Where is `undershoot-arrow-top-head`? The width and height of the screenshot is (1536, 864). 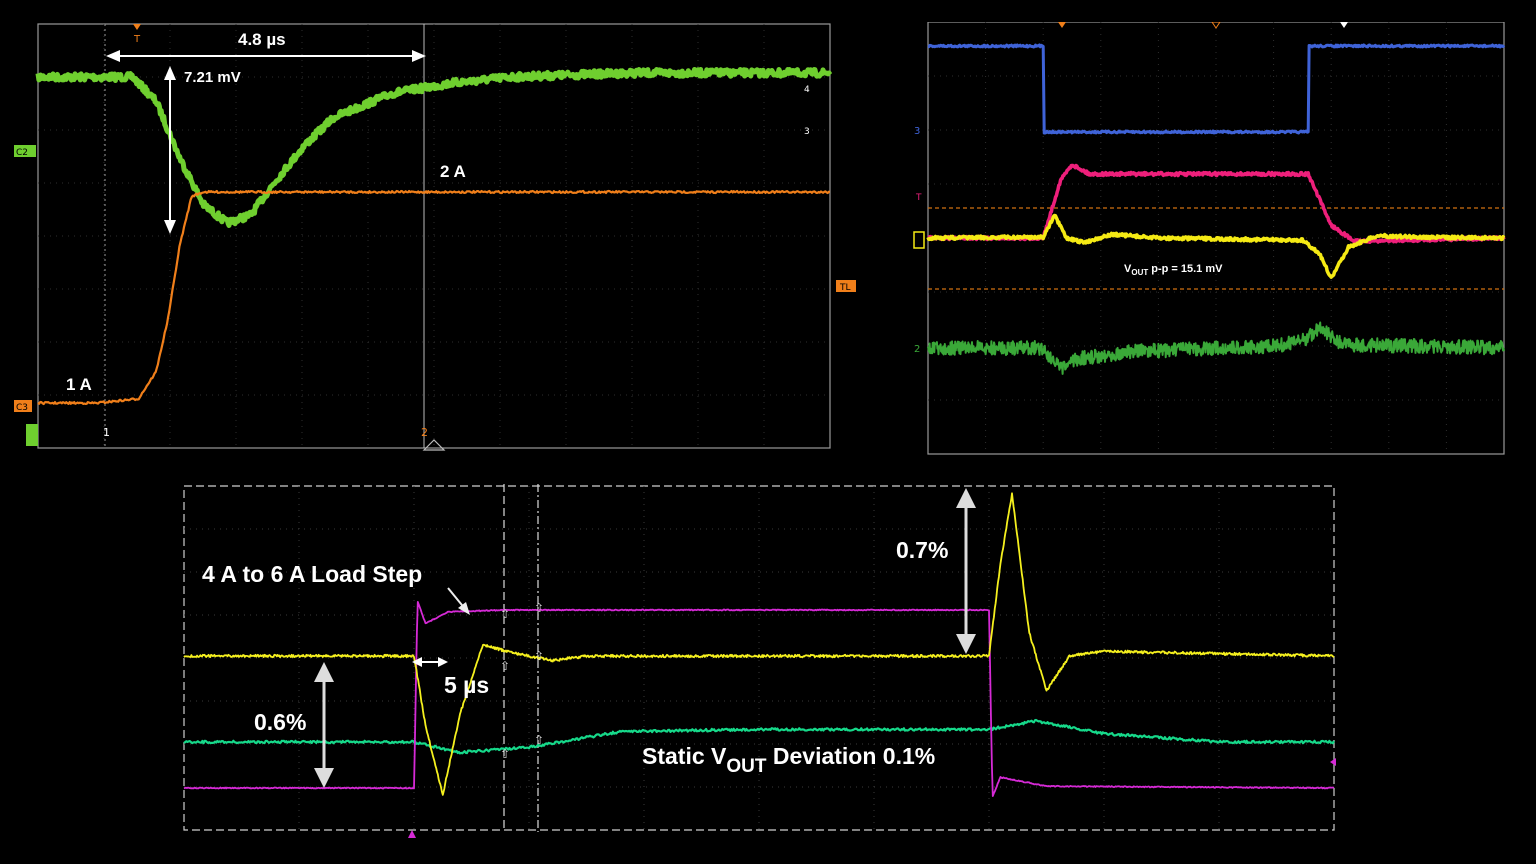
undershoot-arrow-top-head is located at coordinates (324, 672).